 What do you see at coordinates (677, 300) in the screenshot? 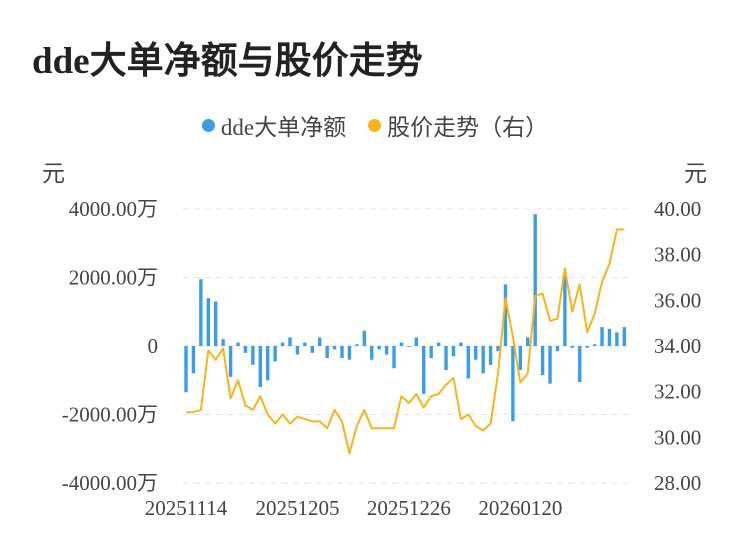
I see `y-right-tick-label: 36.00` at bounding box center [677, 300].